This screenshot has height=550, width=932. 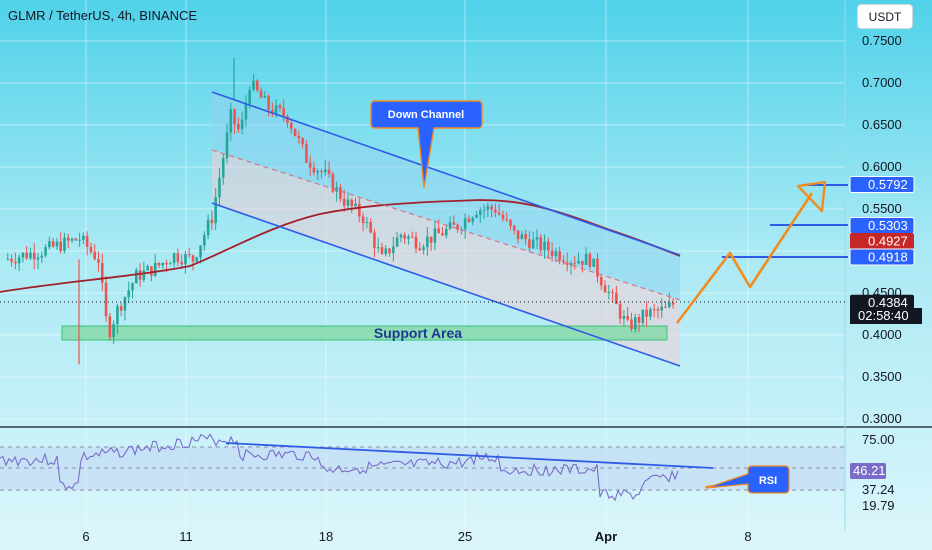 What do you see at coordinates (418, 333) in the screenshot?
I see `support-area-label: Support Area` at bounding box center [418, 333].